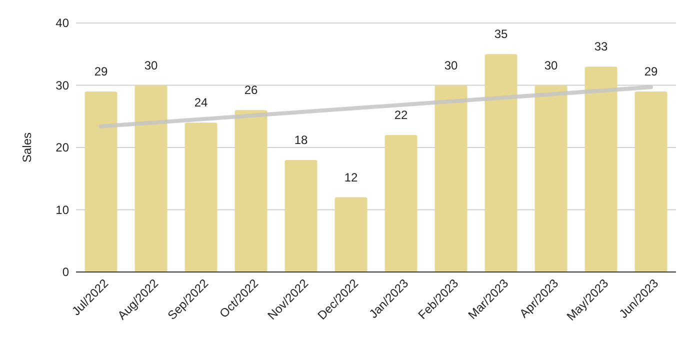 The image size is (693, 338). What do you see at coordinates (201, 103) in the screenshot?
I see `data-label: 24` at bounding box center [201, 103].